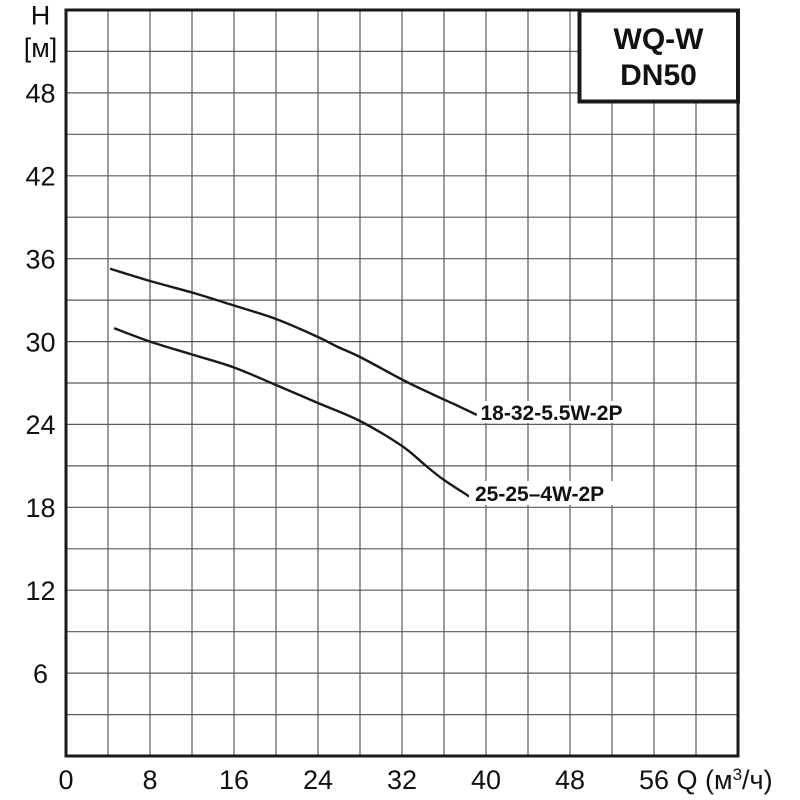 The width and height of the screenshot is (800, 800). What do you see at coordinates (40, 260) in the screenshot?
I see `svg-text: 36` at bounding box center [40, 260].